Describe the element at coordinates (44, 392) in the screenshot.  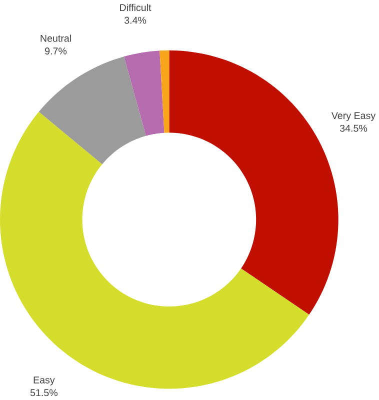
I see `data-label: 51.5%` at that location.